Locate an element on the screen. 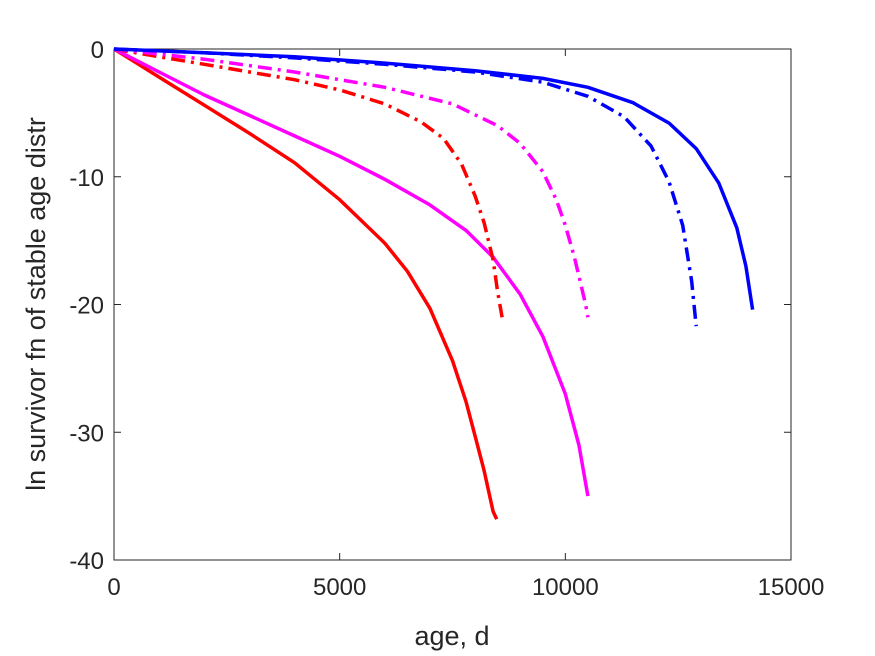 The height and width of the screenshot is (656, 875). y-axis-label: ln survivor fn of stable age distr is located at coordinates (36, 304).